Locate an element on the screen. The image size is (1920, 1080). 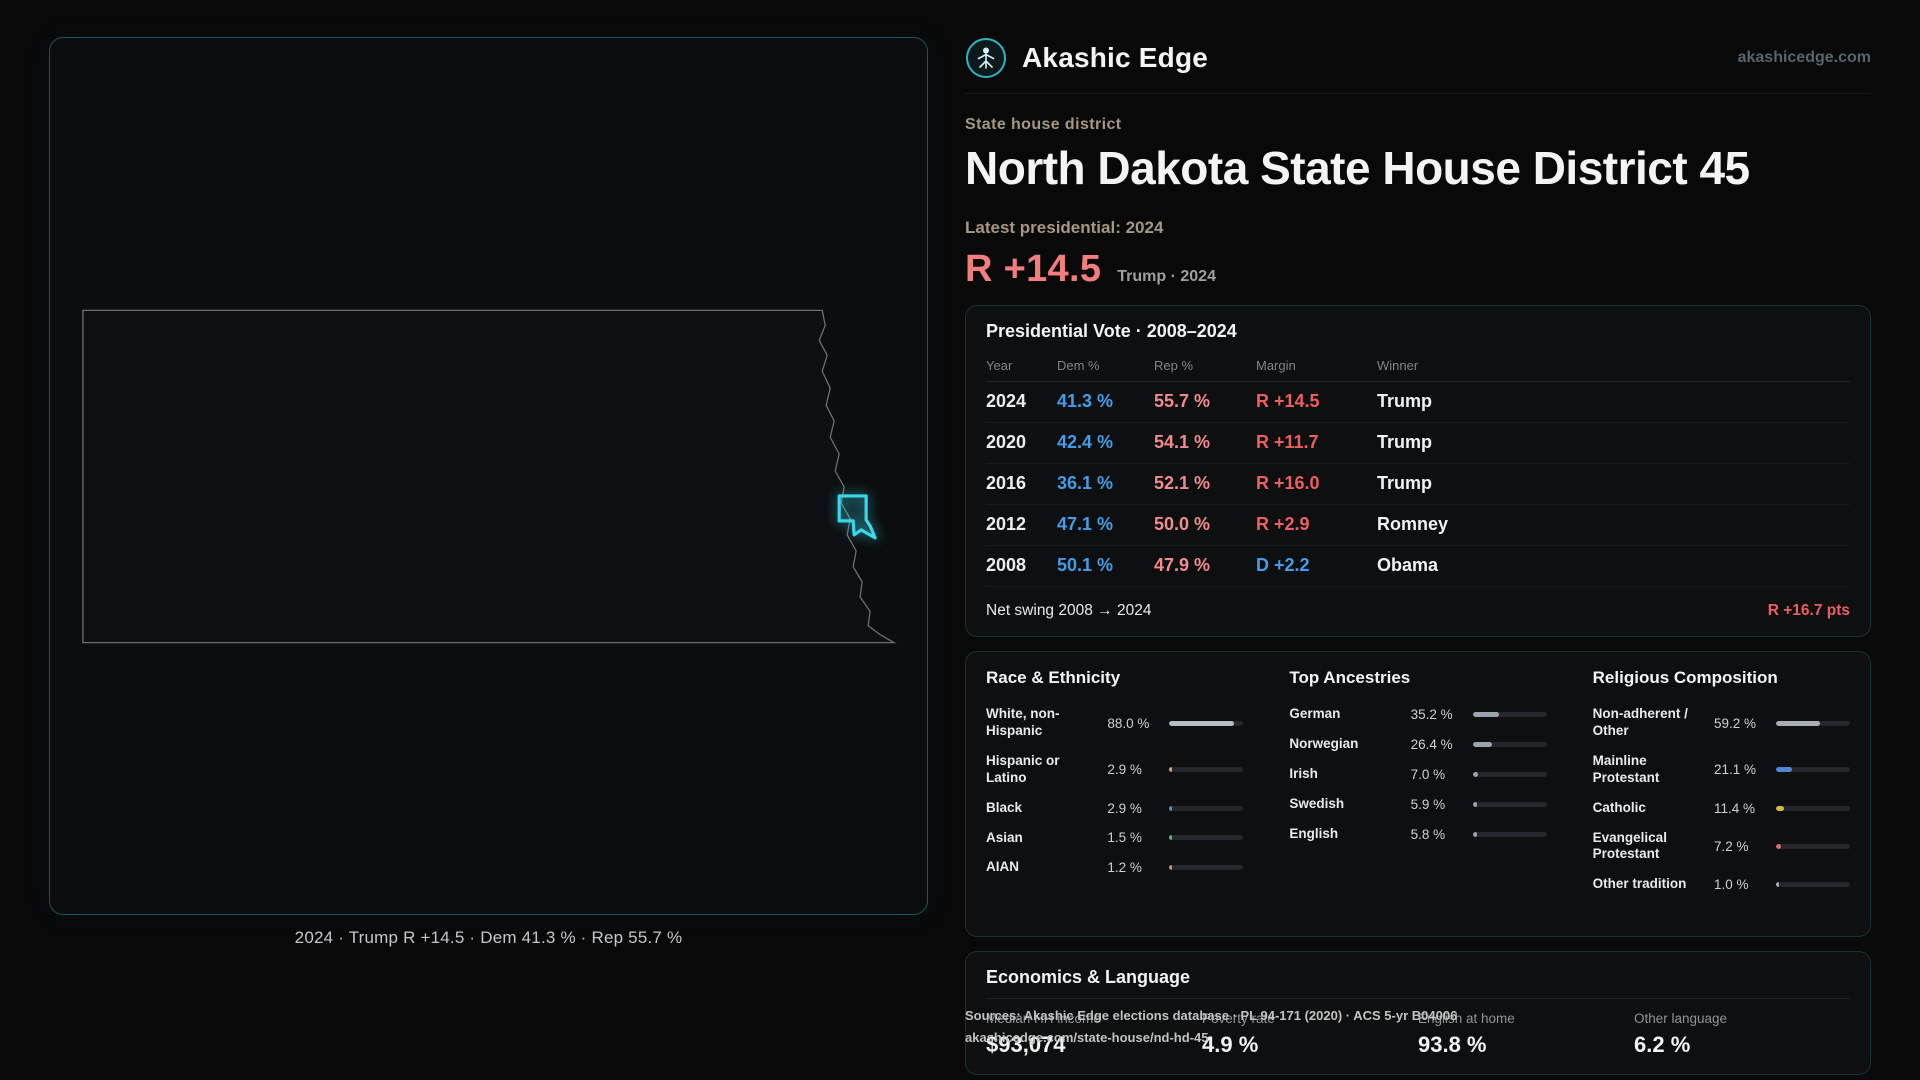
presidential-card-title: Presidential Vote · 2008–2024 is located at coordinates (1111, 330).